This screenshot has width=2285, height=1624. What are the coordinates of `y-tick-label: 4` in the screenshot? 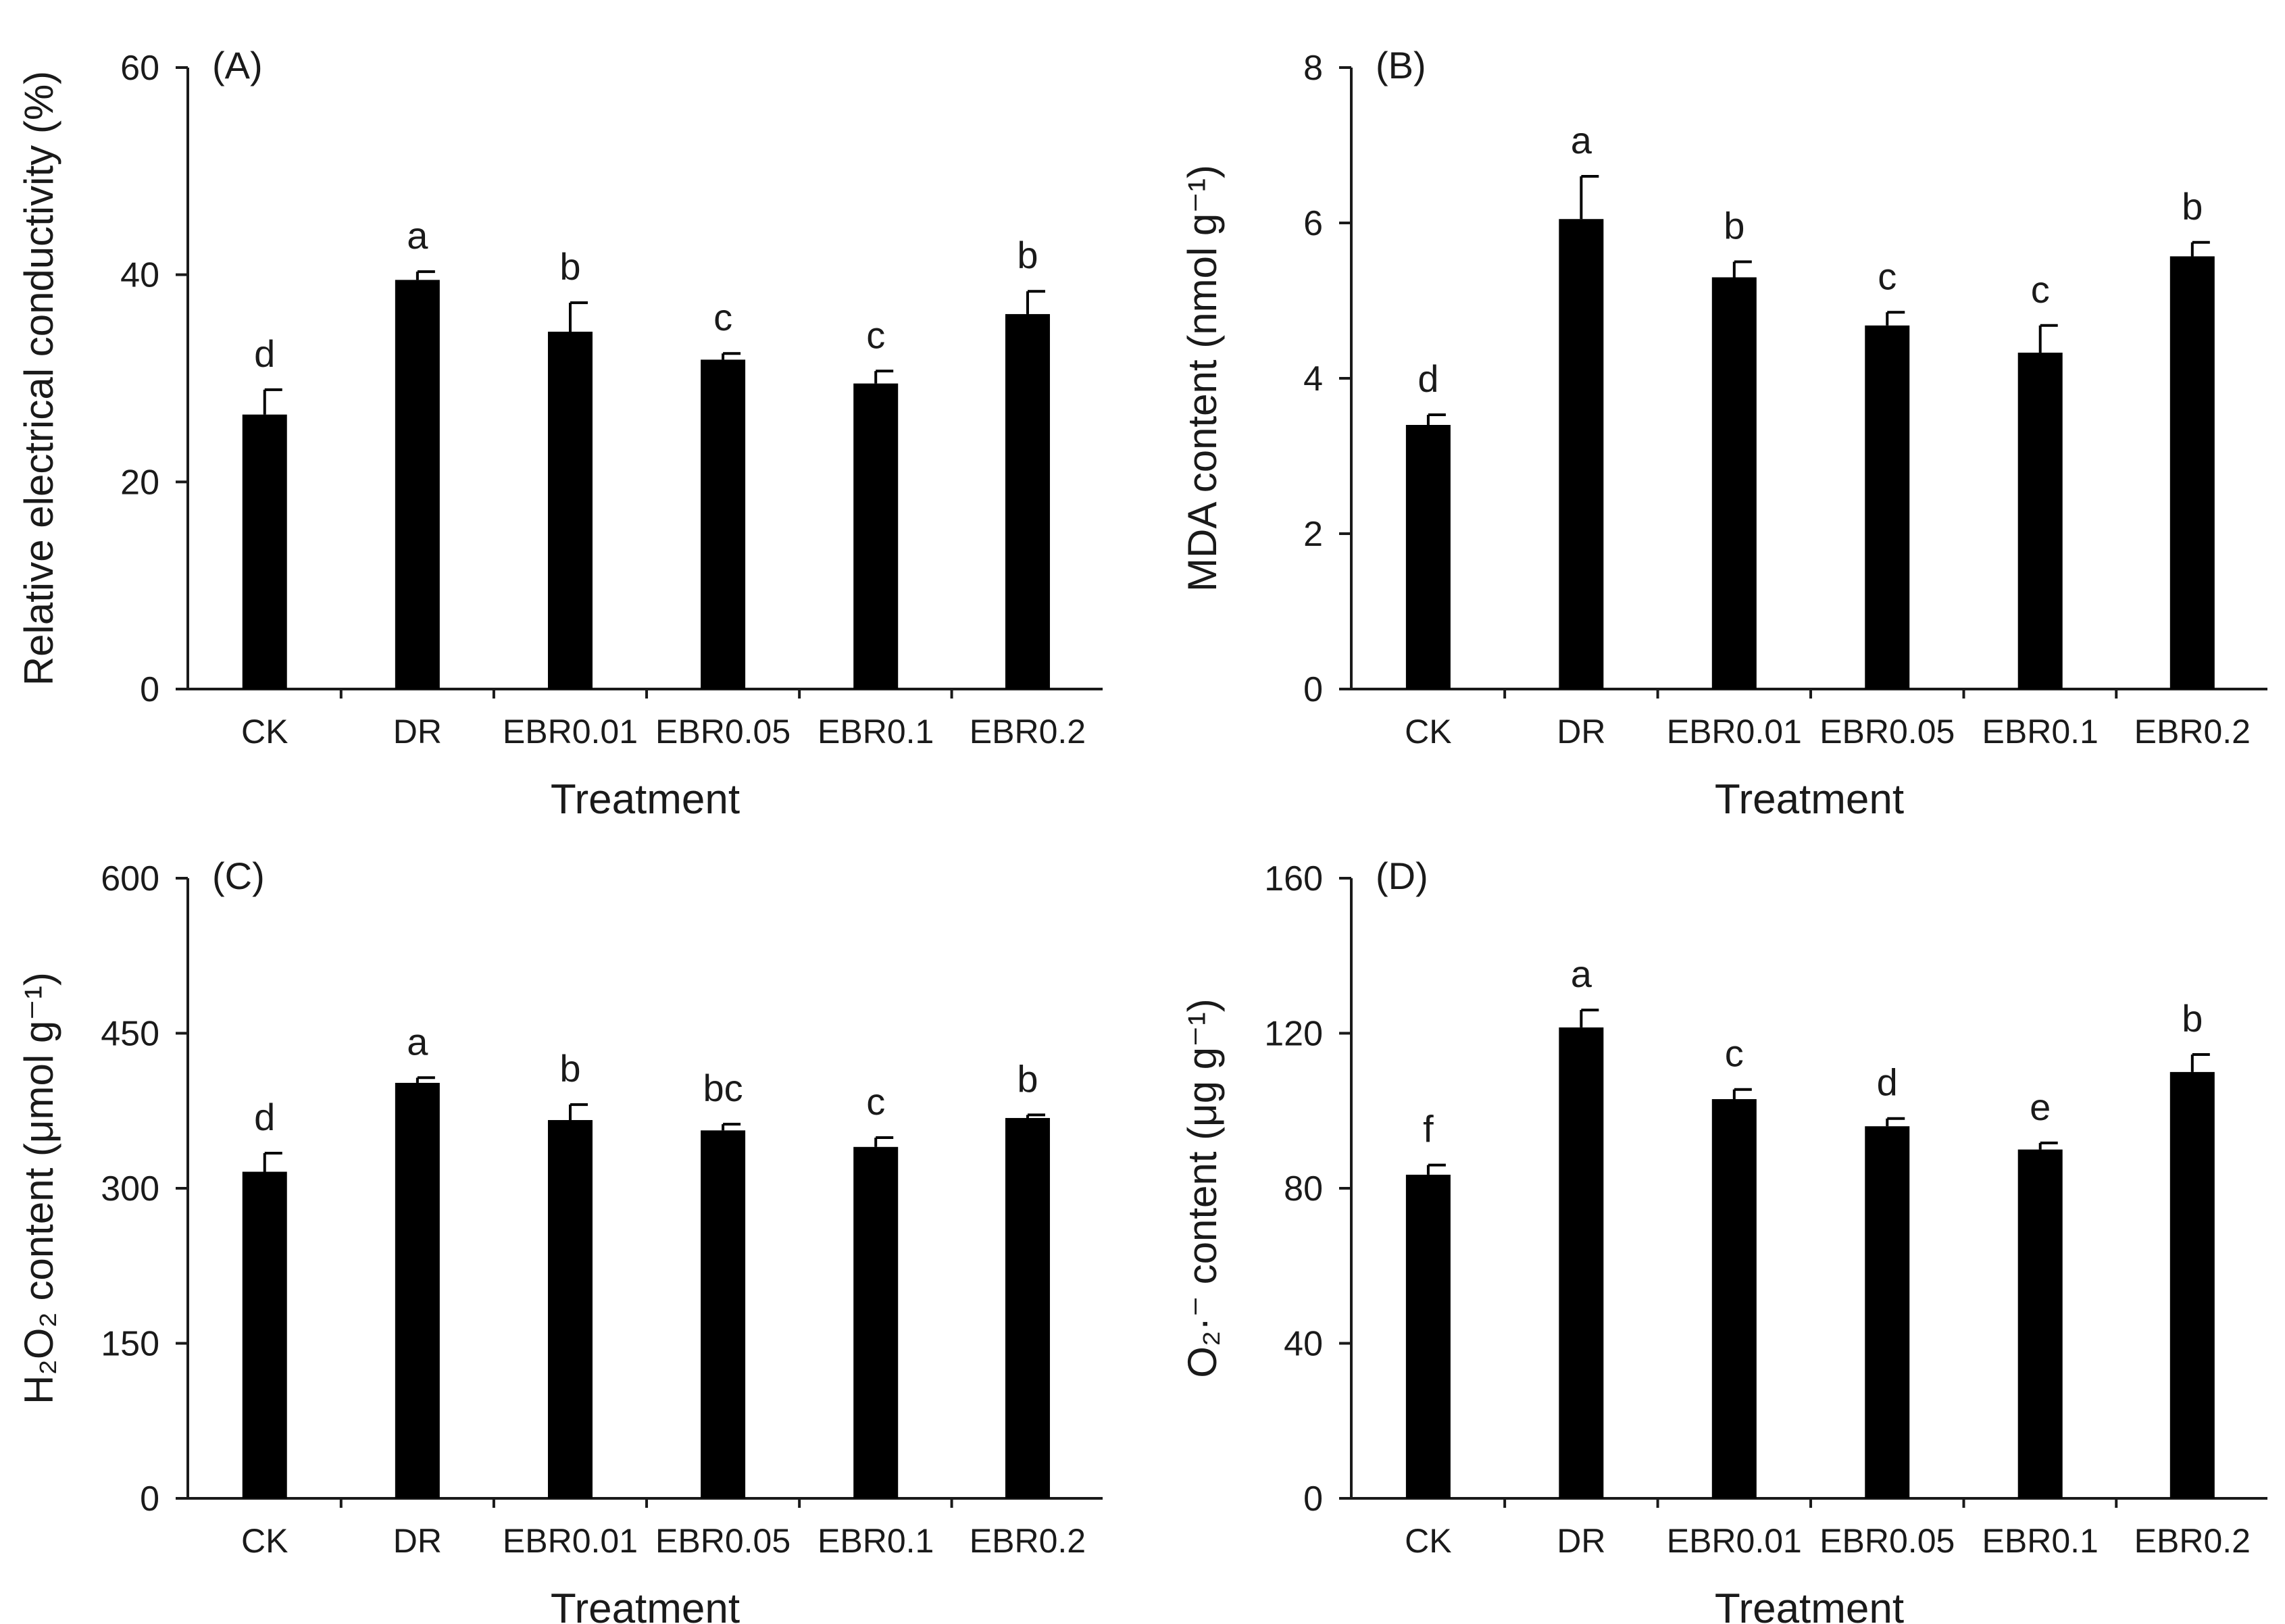 It's located at (1313, 379).